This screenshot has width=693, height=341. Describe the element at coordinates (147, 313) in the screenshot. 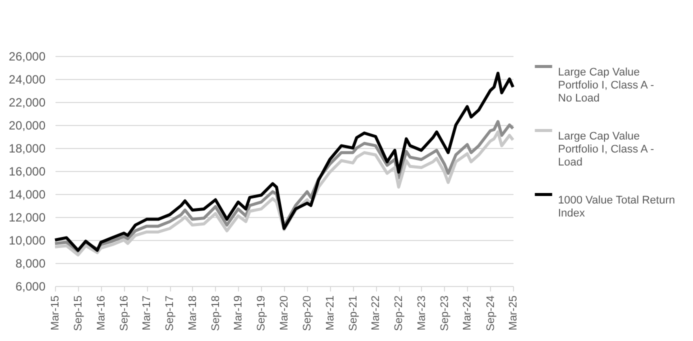

I see `x-tick-label: Mar-17` at that location.